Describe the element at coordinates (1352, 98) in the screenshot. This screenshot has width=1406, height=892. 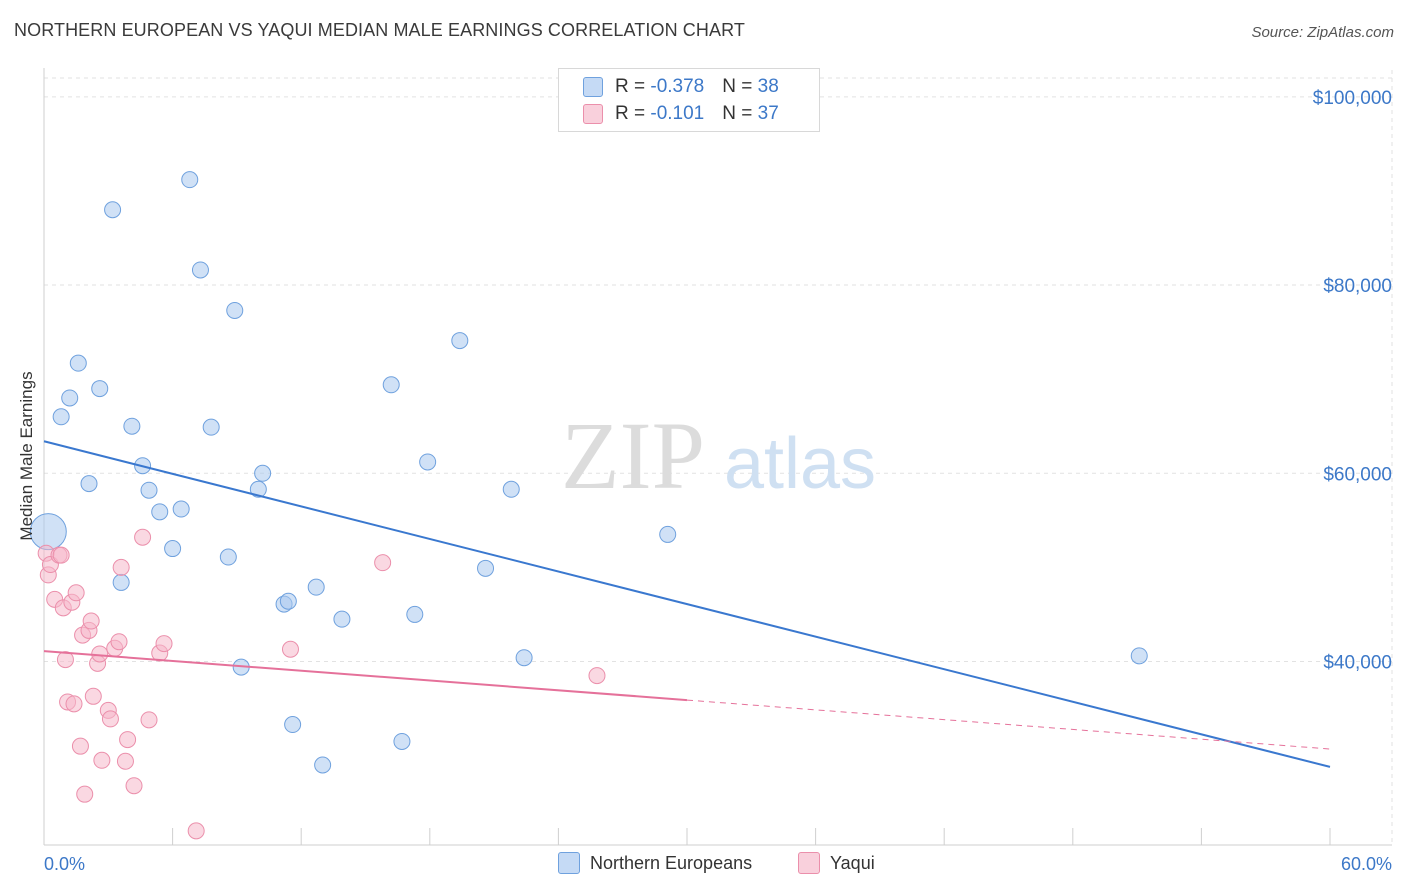
I see `y-tick-label: $100,000` at that location.